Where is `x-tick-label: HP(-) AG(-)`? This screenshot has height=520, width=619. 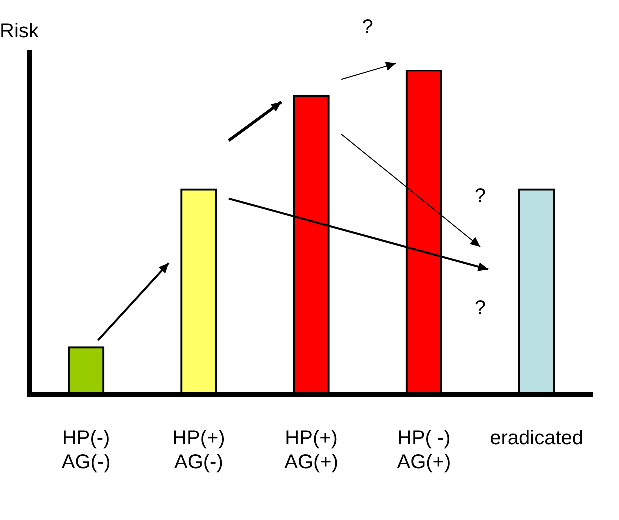 x-tick-label: HP(-) AG(-) is located at coordinates (86, 451).